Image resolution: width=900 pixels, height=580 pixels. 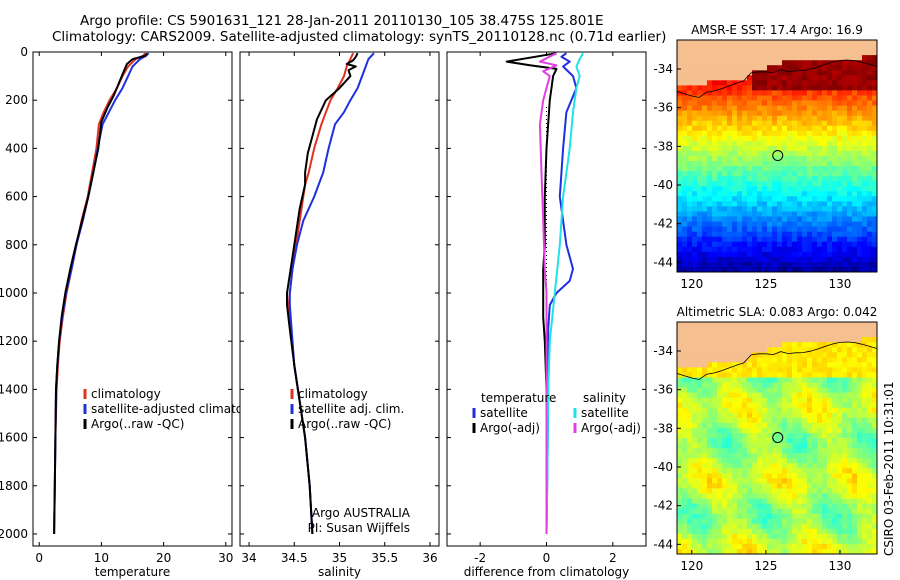 I want to click on y-tick-label: -36, so click(x=663, y=108).